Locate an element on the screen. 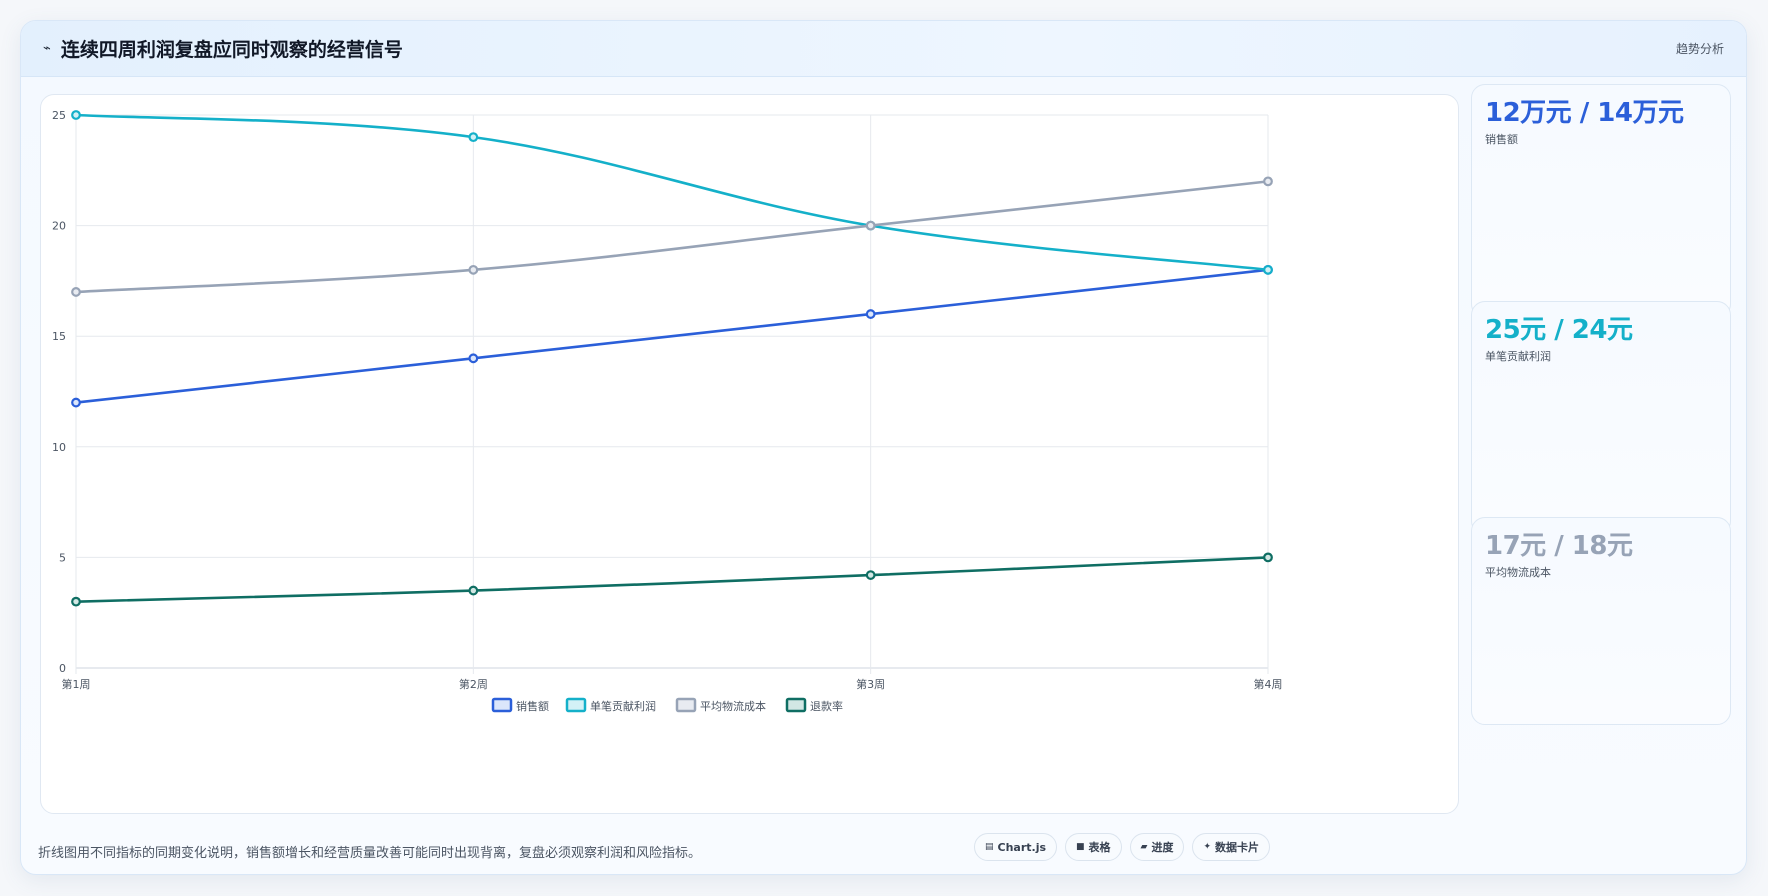 The image size is (1768, 896). x-tick-label: 第3周 is located at coordinates (870, 684).